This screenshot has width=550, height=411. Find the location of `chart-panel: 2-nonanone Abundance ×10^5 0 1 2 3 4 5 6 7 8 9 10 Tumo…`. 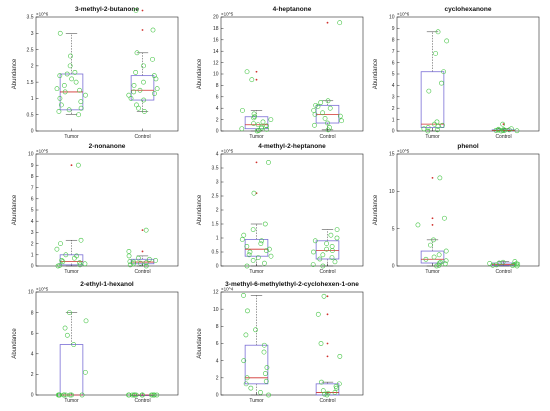

chart-panel: 2-nonanone Abundance ×10^5 0 1 2 3 4 5 6 7 8 9 10 Tumo… is located at coordinates (95, 209).